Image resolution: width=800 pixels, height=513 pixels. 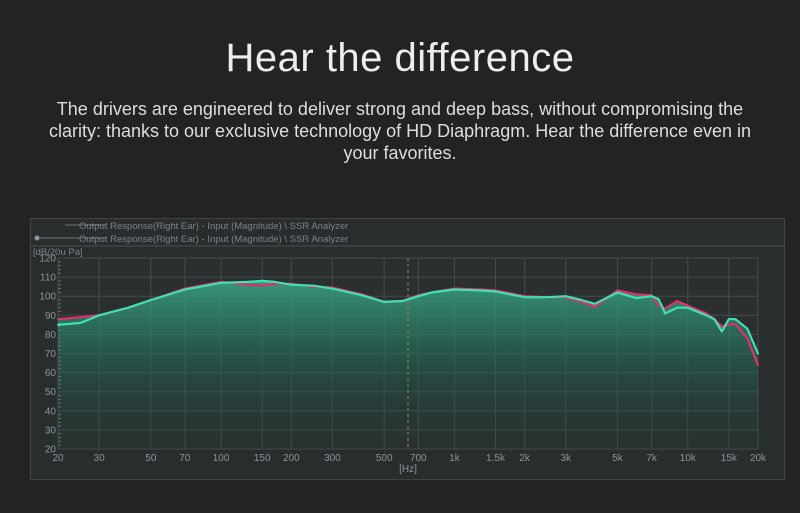 What do you see at coordinates (47, 259) in the screenshot?
I see `y-tick-label: 120` at bounding box center [47, 259].